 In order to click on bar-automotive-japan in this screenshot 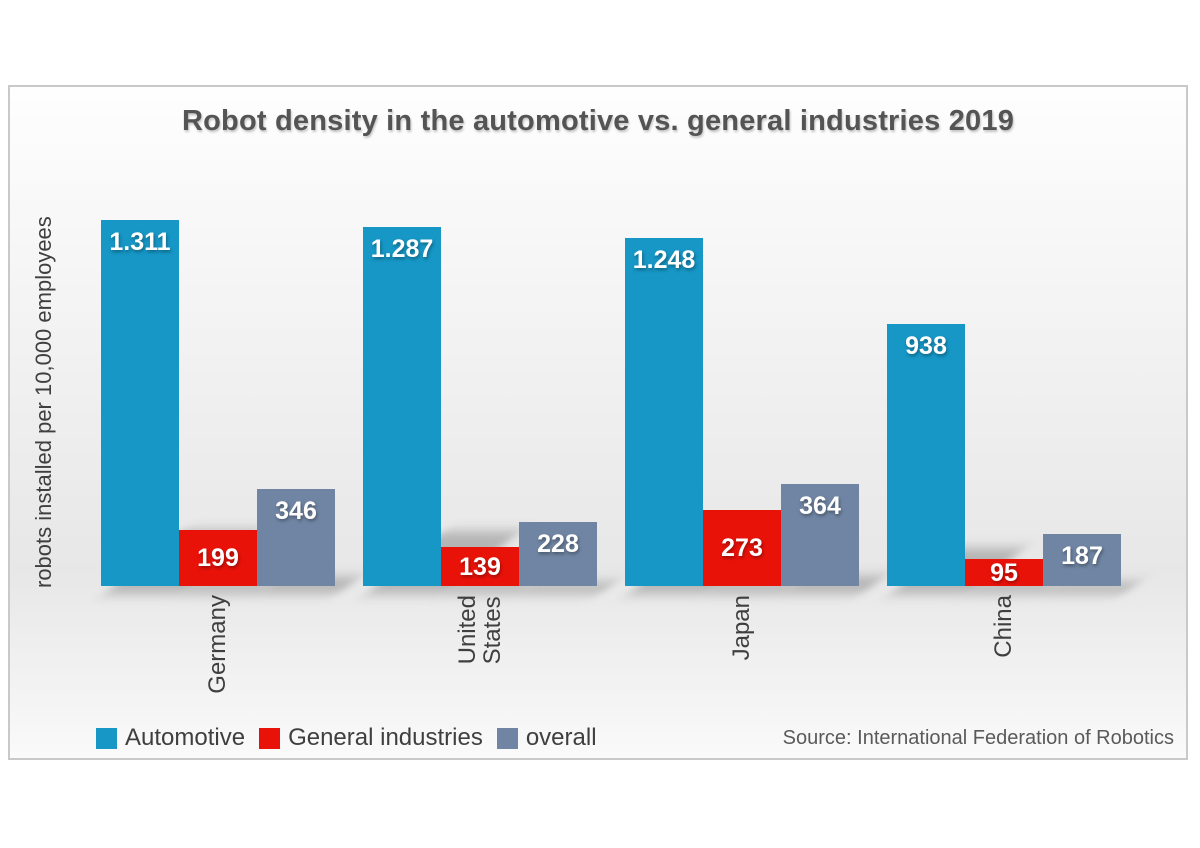, I will do `click(664, 412)`.